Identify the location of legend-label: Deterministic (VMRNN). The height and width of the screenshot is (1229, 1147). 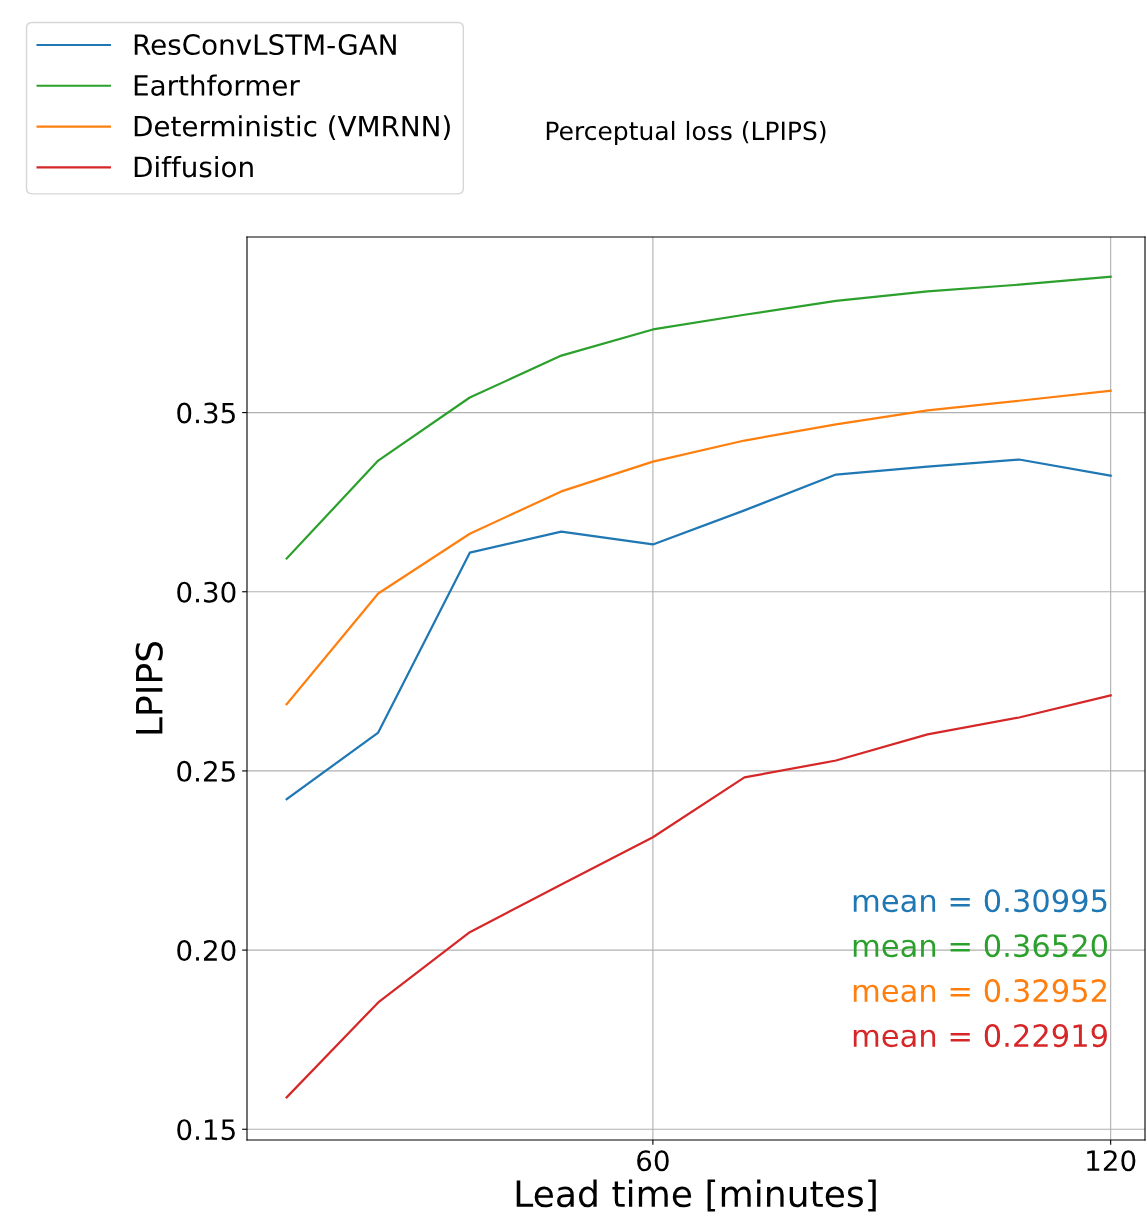
(292, 127).